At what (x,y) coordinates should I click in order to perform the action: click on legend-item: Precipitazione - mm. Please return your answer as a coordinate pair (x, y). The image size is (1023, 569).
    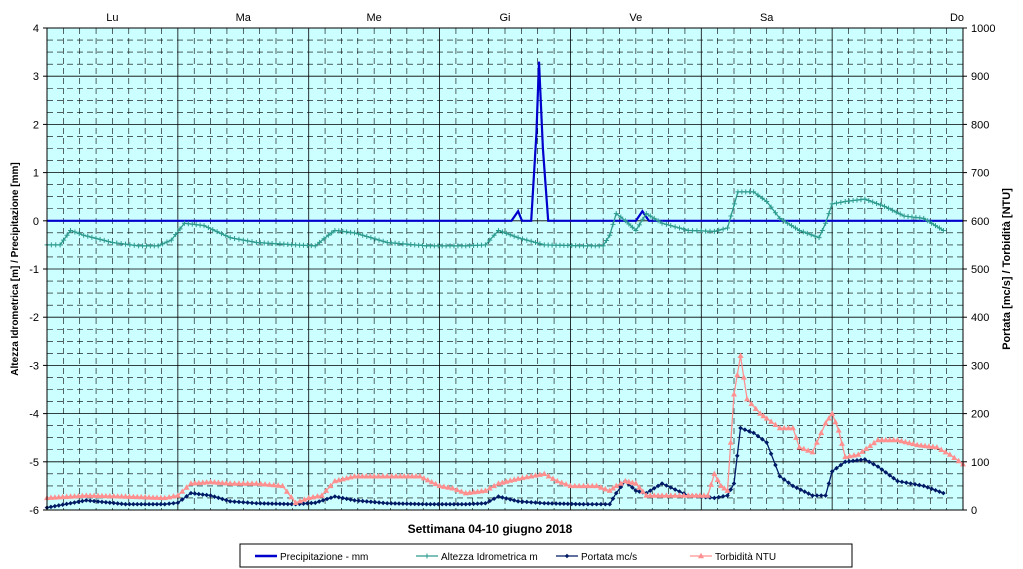
    Looking at the image, I should click on (311, 557).